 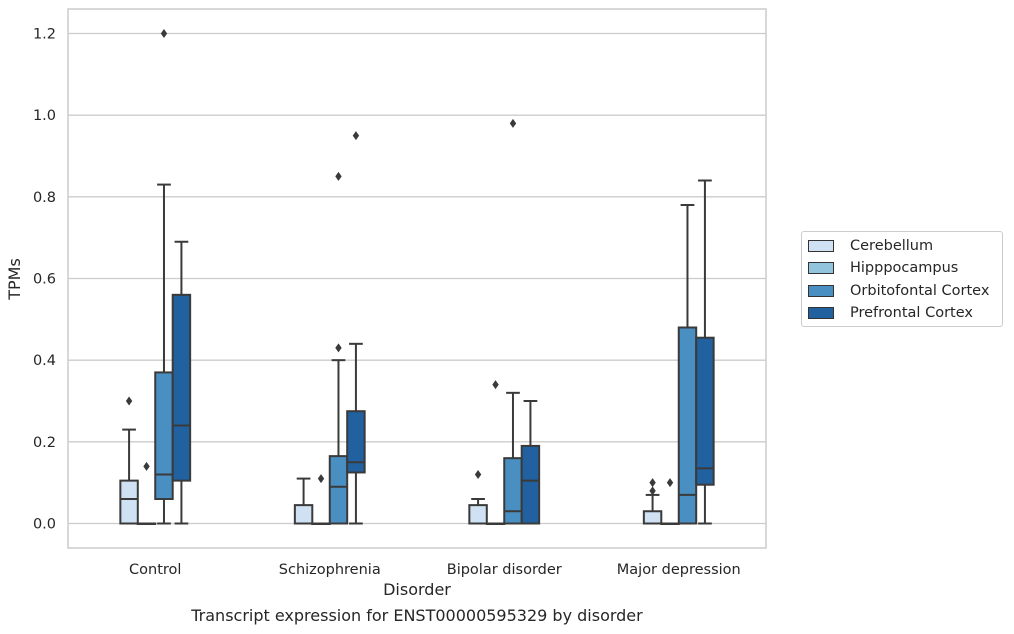 I want to click on legend-item-orbitofontal-cortex: Orbitofontal Cortex, so click(x=898, y=291).